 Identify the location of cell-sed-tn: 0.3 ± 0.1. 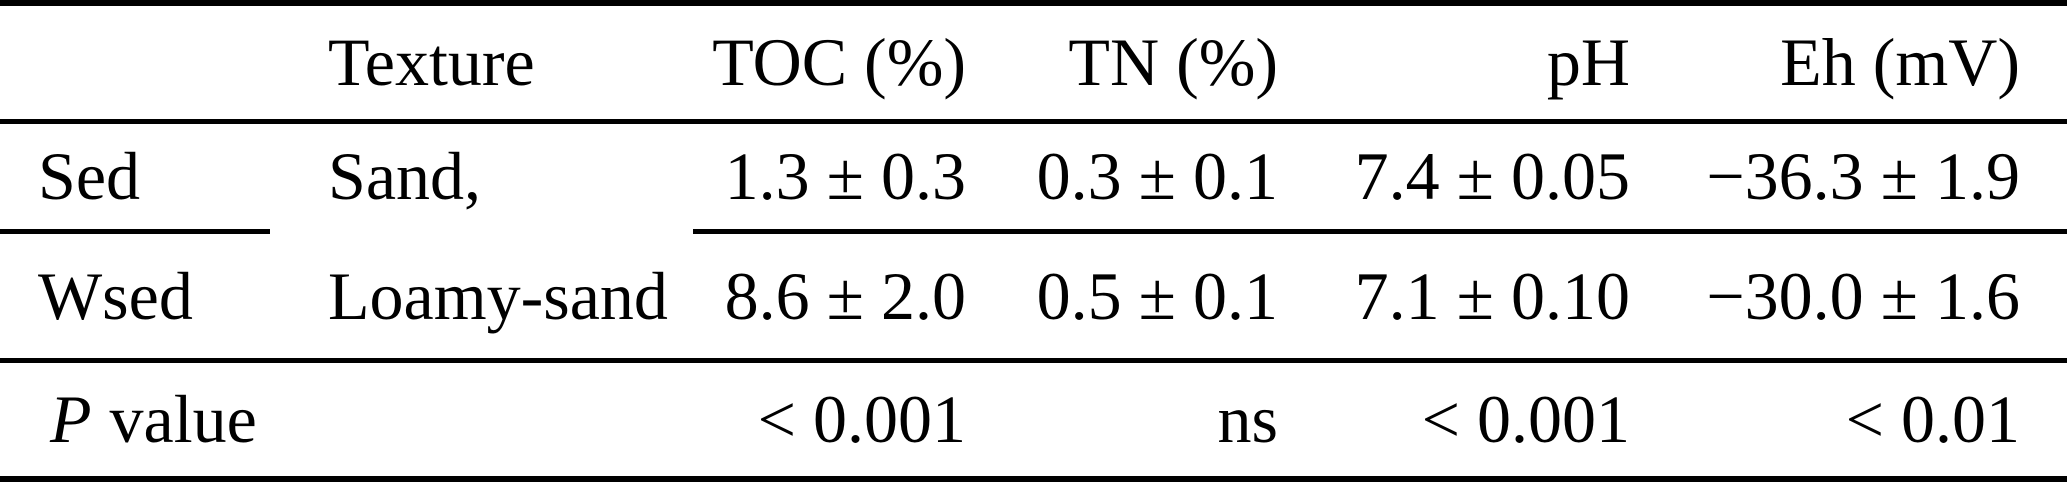
(1157, 176).